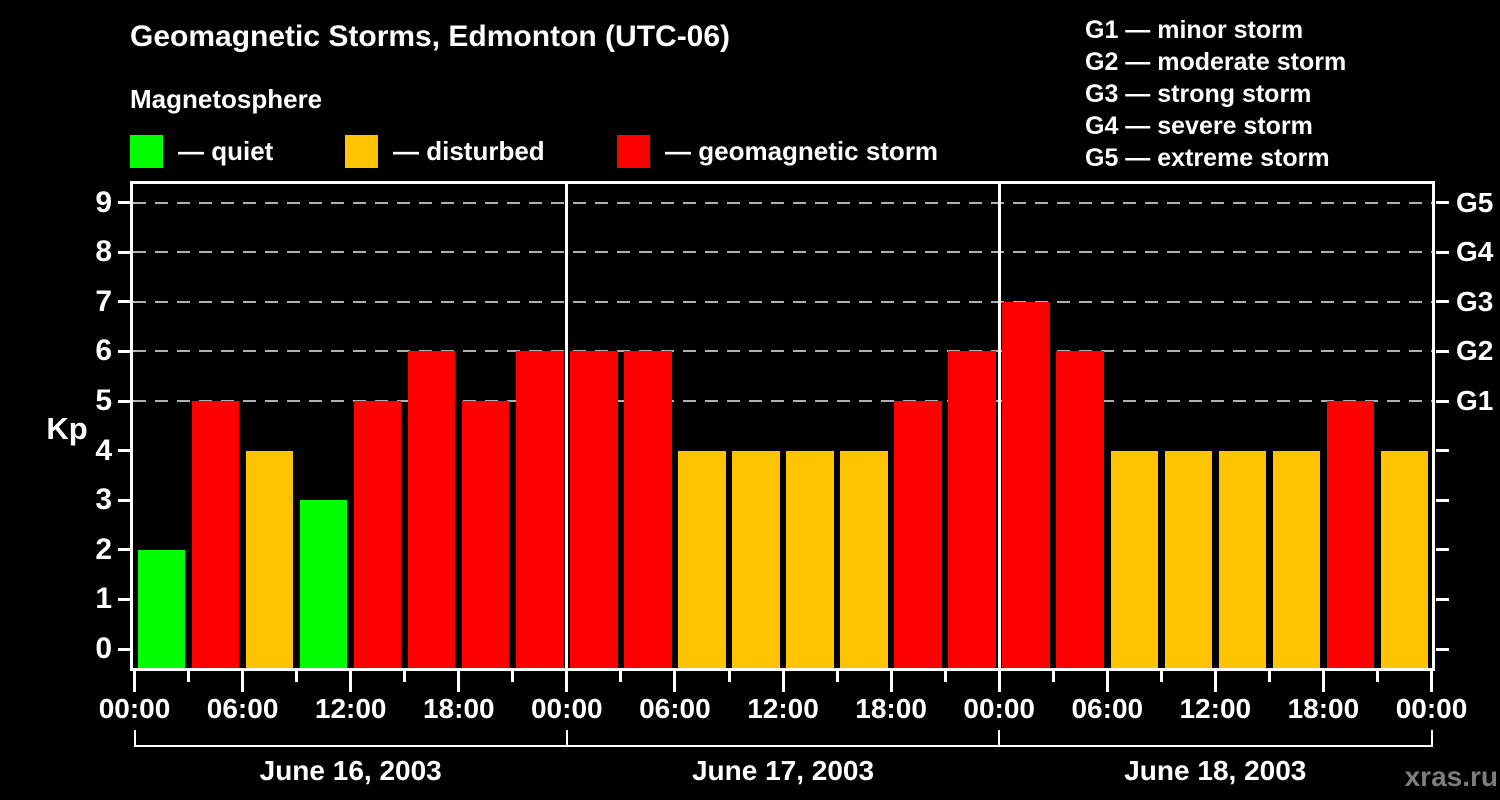 The image size is (1500, 800). Describe the element at coordinates (1198, 94) in the screenshot. I see `storm-scale-legend-line: G3 — strong storm` at that location.